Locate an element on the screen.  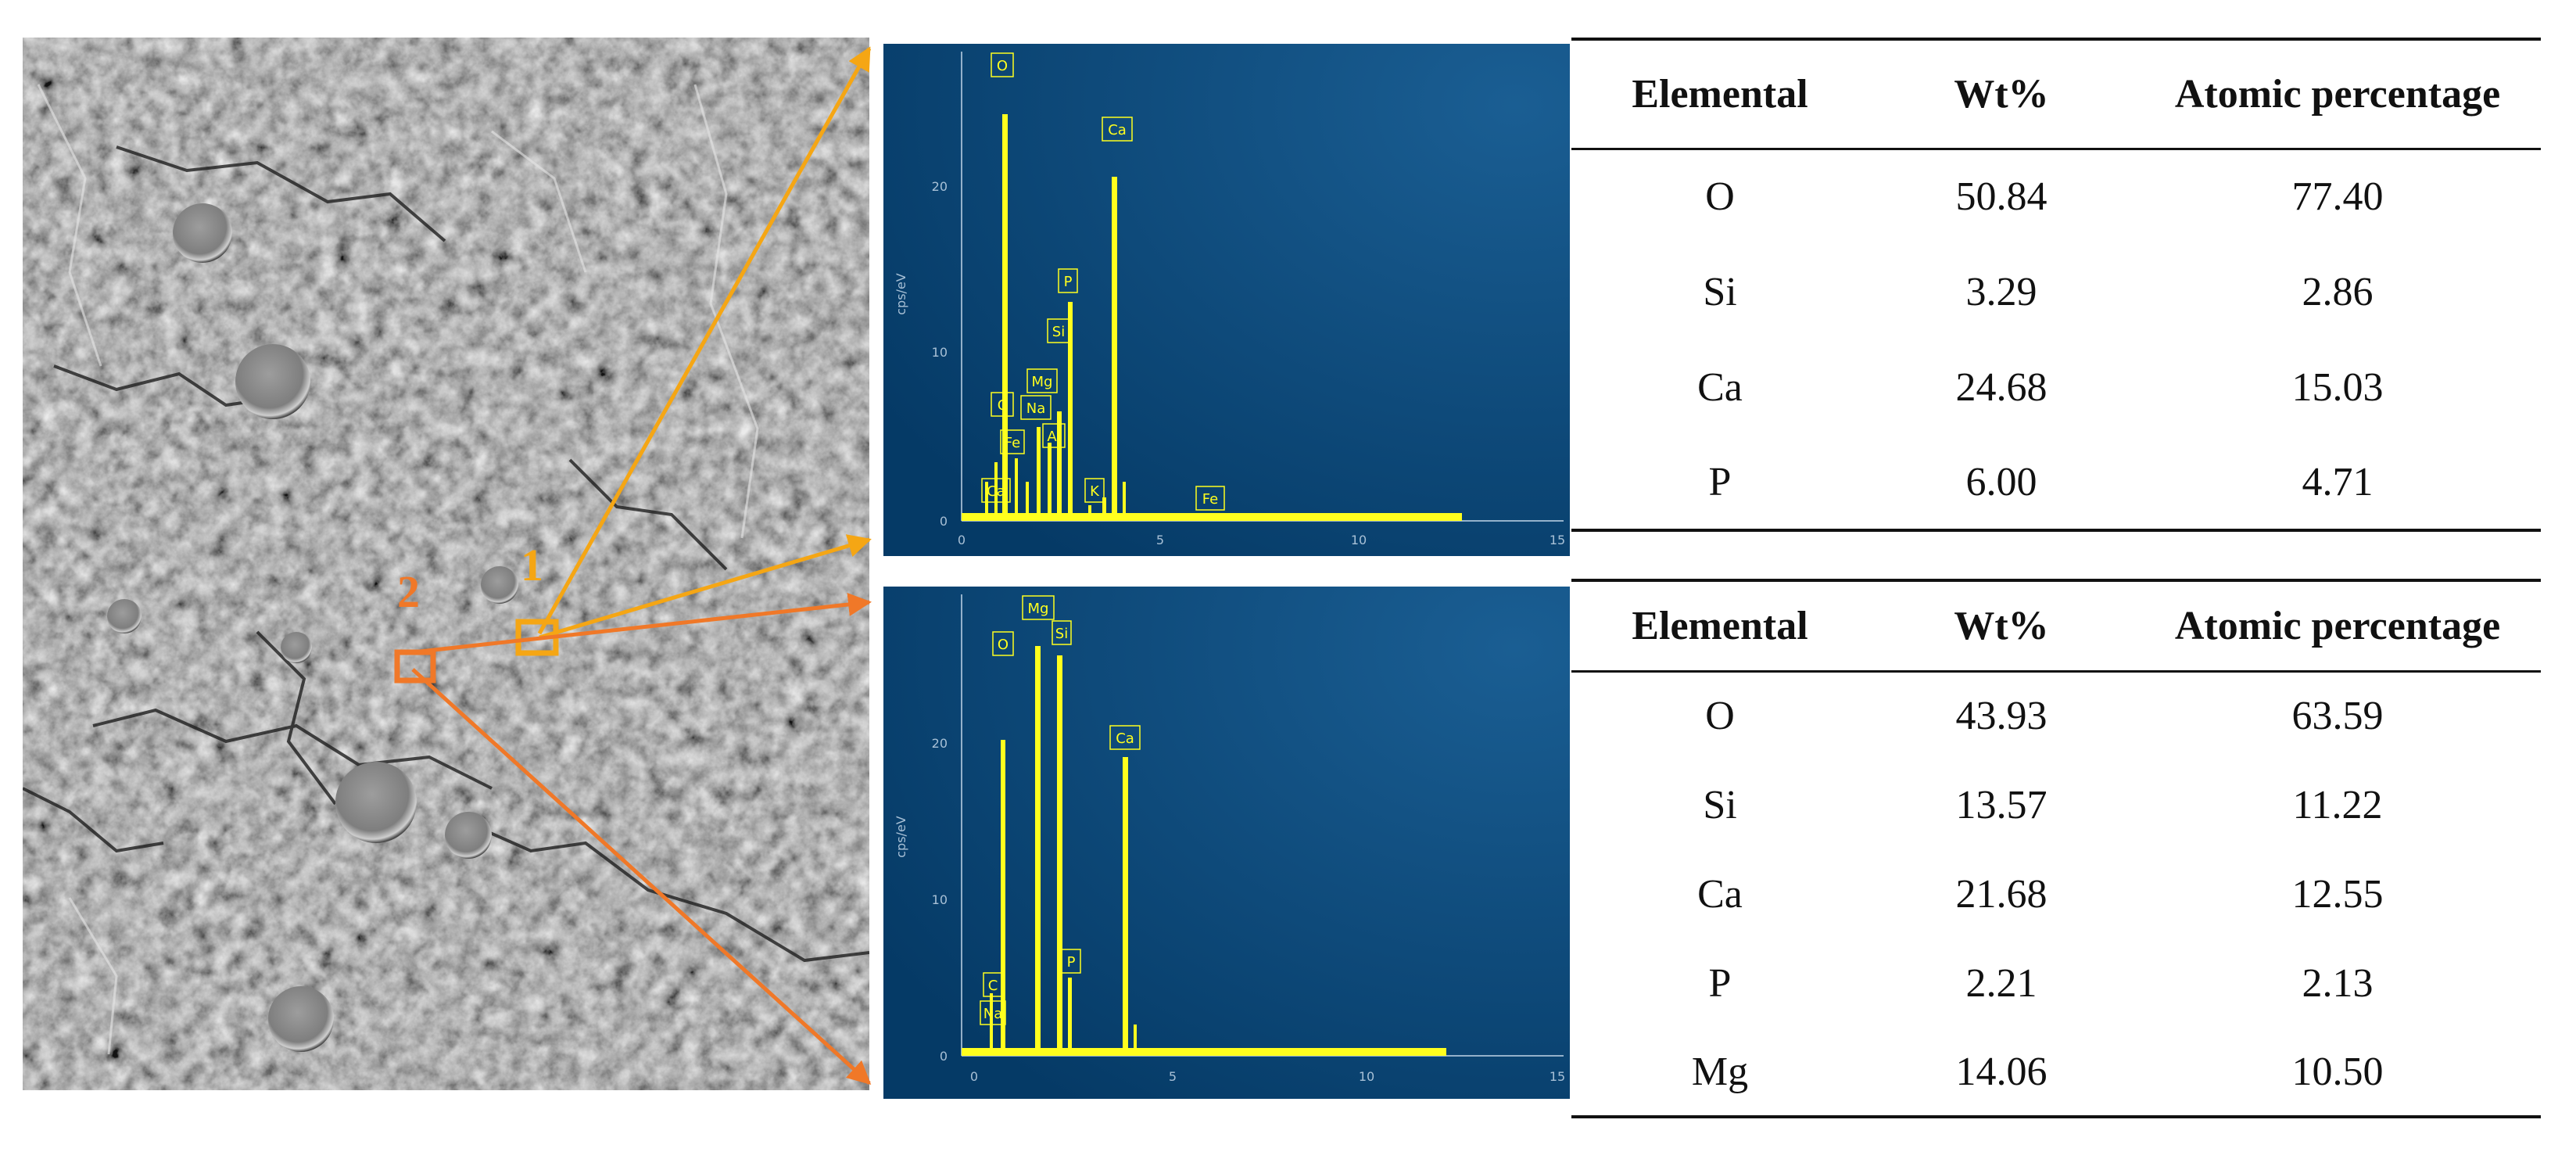
table-row: Ca 21.68 12.55 is located at coordinates (2056, 893).